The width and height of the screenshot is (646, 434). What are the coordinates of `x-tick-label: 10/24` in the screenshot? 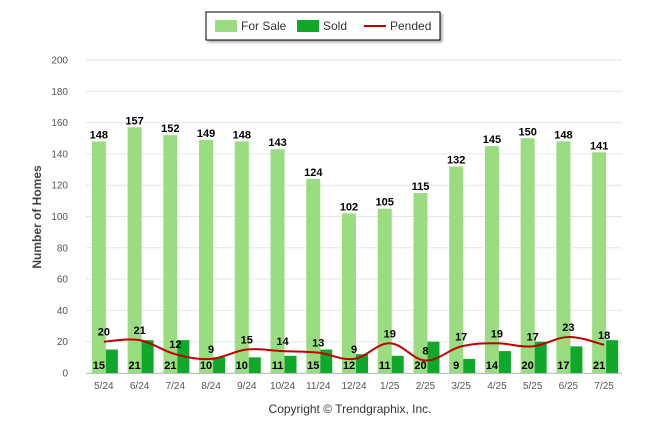 It's located at (282, 386).